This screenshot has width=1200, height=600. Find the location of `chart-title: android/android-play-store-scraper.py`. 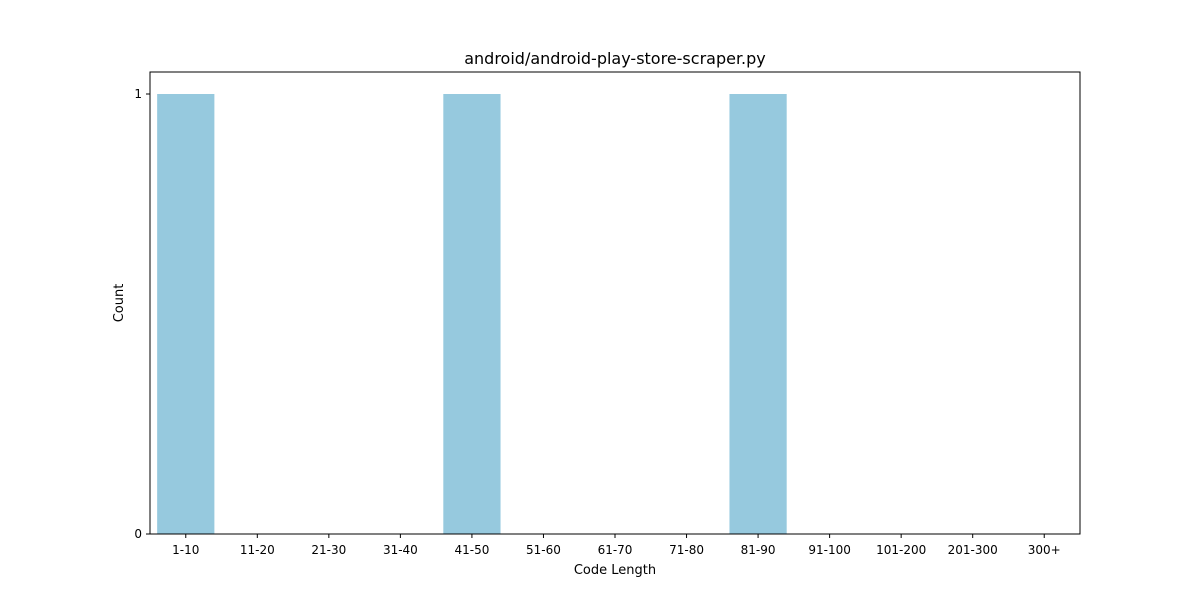

chart-title: android/android-play-store-scraper.py is located at coordinates (615, 58).